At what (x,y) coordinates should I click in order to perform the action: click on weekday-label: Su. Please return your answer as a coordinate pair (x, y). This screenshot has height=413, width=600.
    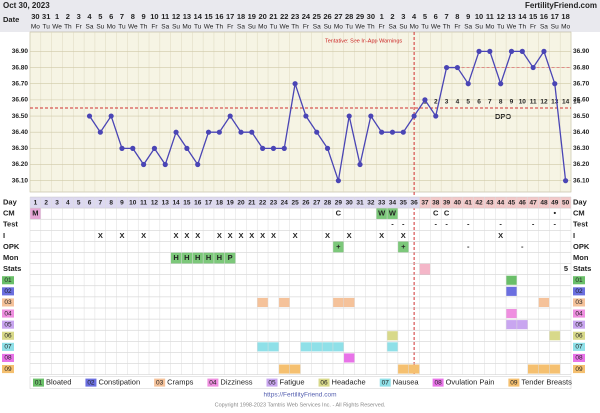
    Looking at the image, I should click on (403, 27).